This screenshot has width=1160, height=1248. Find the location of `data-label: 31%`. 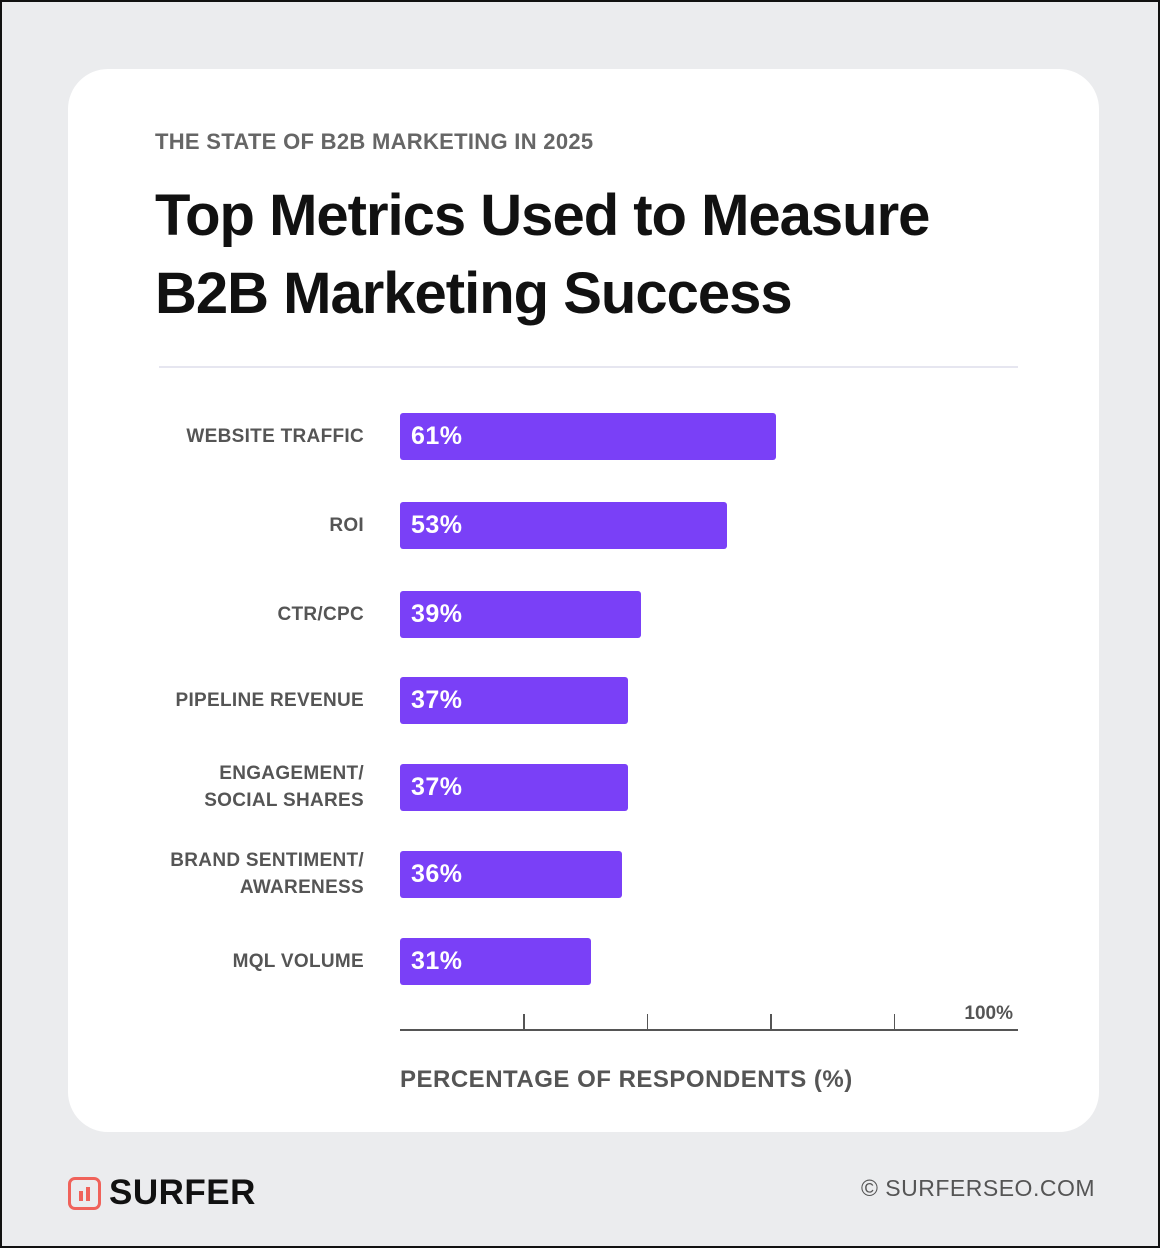

data-label: 31% is located at coordinates (437, 961).